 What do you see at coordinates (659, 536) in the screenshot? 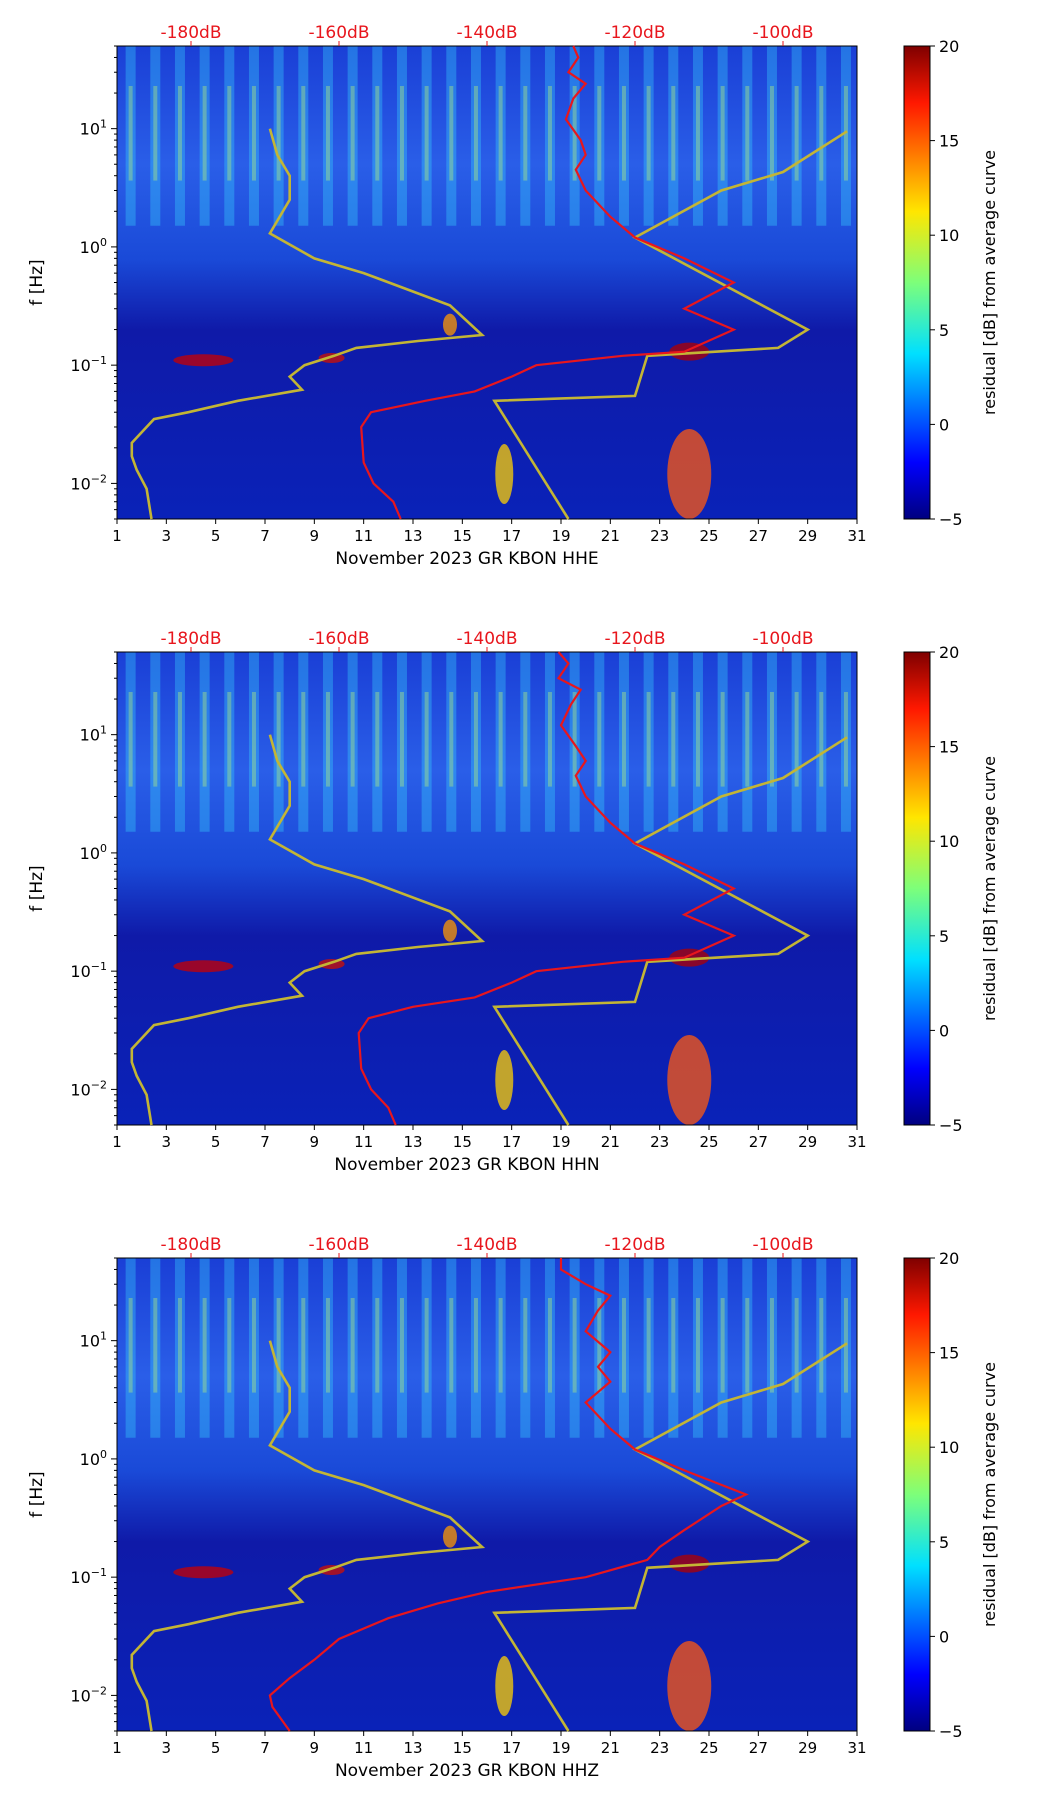
I see `x-tick-label: 23` at bounding box center [659, 536].